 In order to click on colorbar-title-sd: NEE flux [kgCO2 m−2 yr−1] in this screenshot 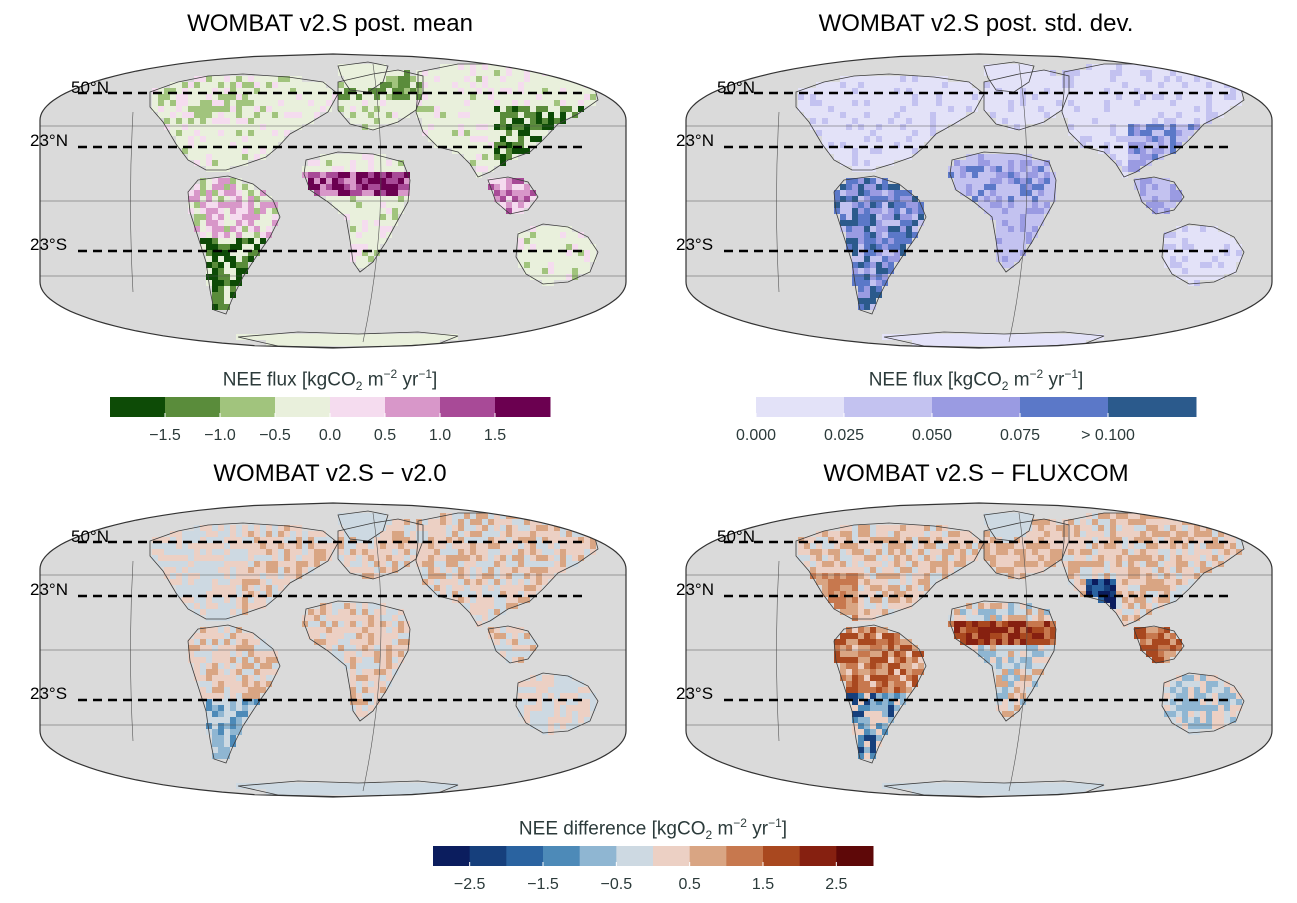, I will do `click(976, 380)`.